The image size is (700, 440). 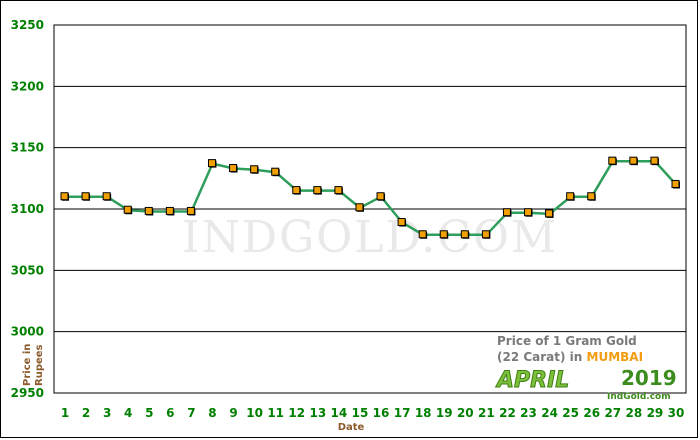 I want to click on y-tick-label-3200: 3200, so click(x=27, y=86).